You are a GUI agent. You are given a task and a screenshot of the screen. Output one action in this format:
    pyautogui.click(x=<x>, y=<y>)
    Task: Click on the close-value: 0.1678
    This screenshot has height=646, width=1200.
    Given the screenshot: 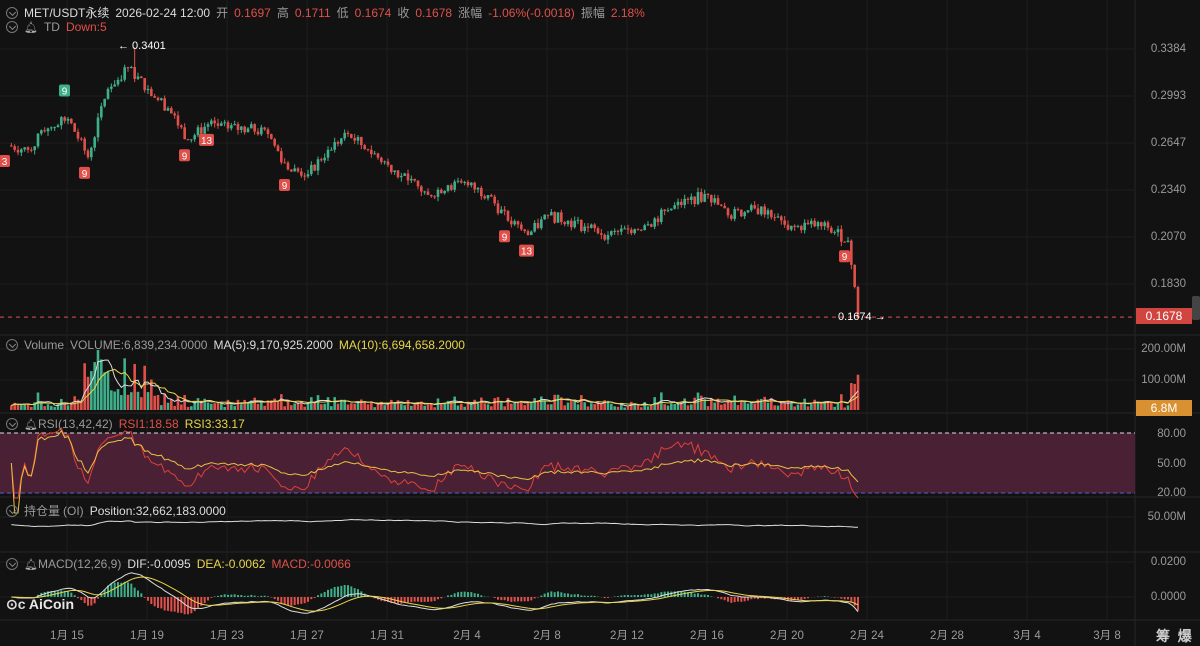 What is the action you would take?
    pyautogui.click(x=434, y=12)
    